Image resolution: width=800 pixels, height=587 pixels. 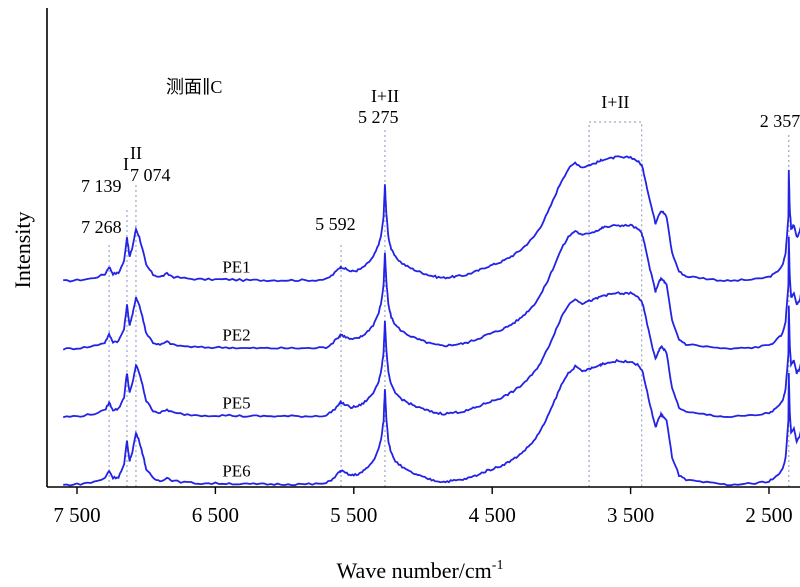 I want to click on series-label: PE6, so click(x=236, y=470).